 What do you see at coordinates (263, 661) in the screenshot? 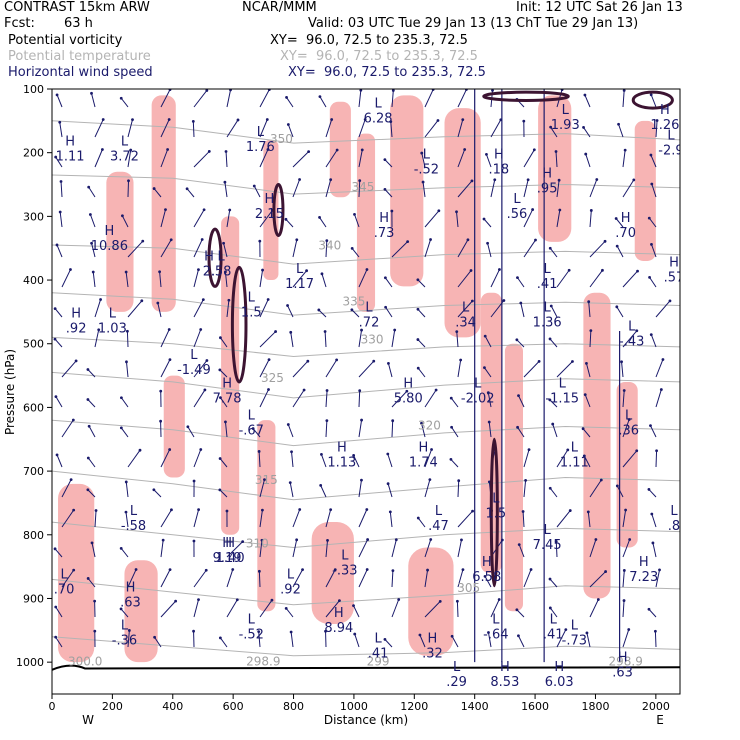
I see `theta-label-11: 298.9` at bounding box center [263, 661].